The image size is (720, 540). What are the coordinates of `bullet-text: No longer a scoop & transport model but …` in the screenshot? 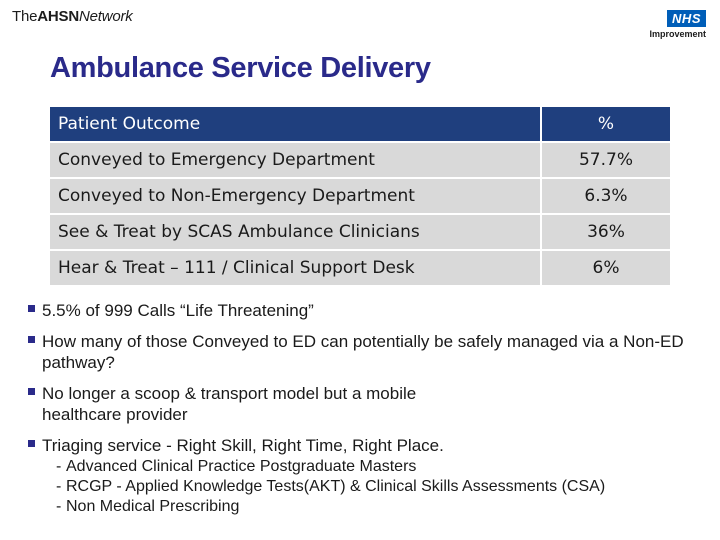 It's located at (229, 404).